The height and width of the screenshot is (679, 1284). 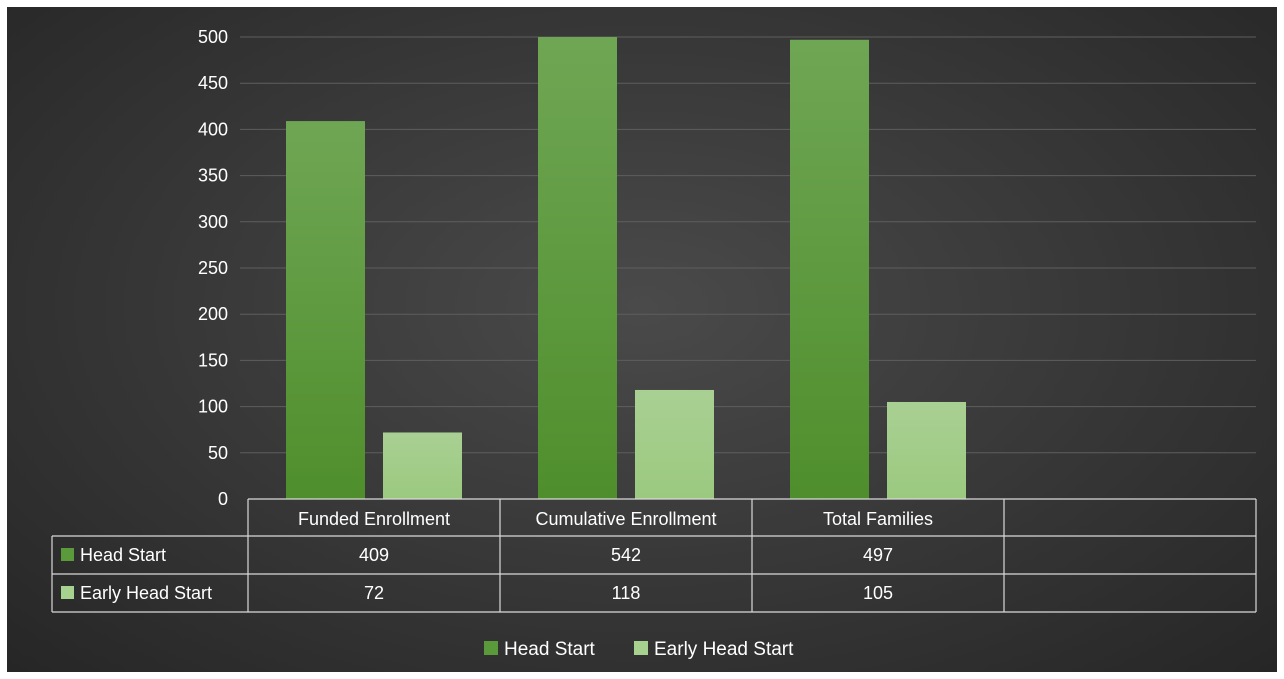 I want to click on y-tick-label: 450, so click(x=213, y=83).